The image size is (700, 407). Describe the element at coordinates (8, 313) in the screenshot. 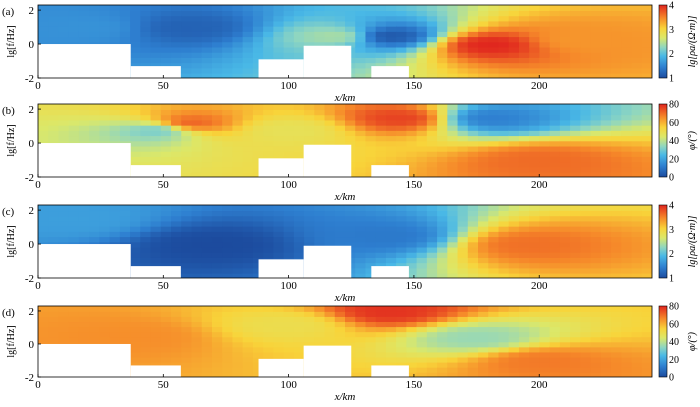

I see `panel-label: (d)` at that location.